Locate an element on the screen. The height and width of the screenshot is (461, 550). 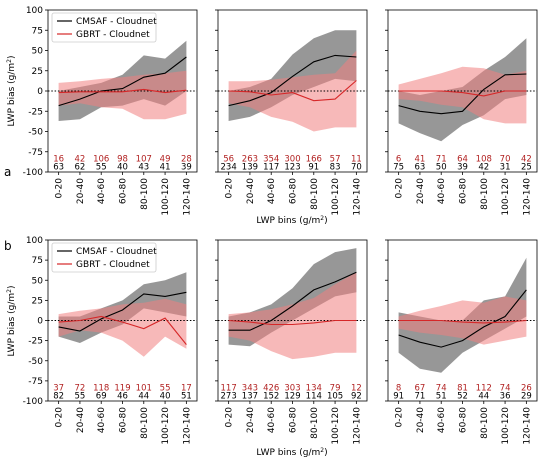
count-cmsaf: 62 is located at coordinates (80, 168).